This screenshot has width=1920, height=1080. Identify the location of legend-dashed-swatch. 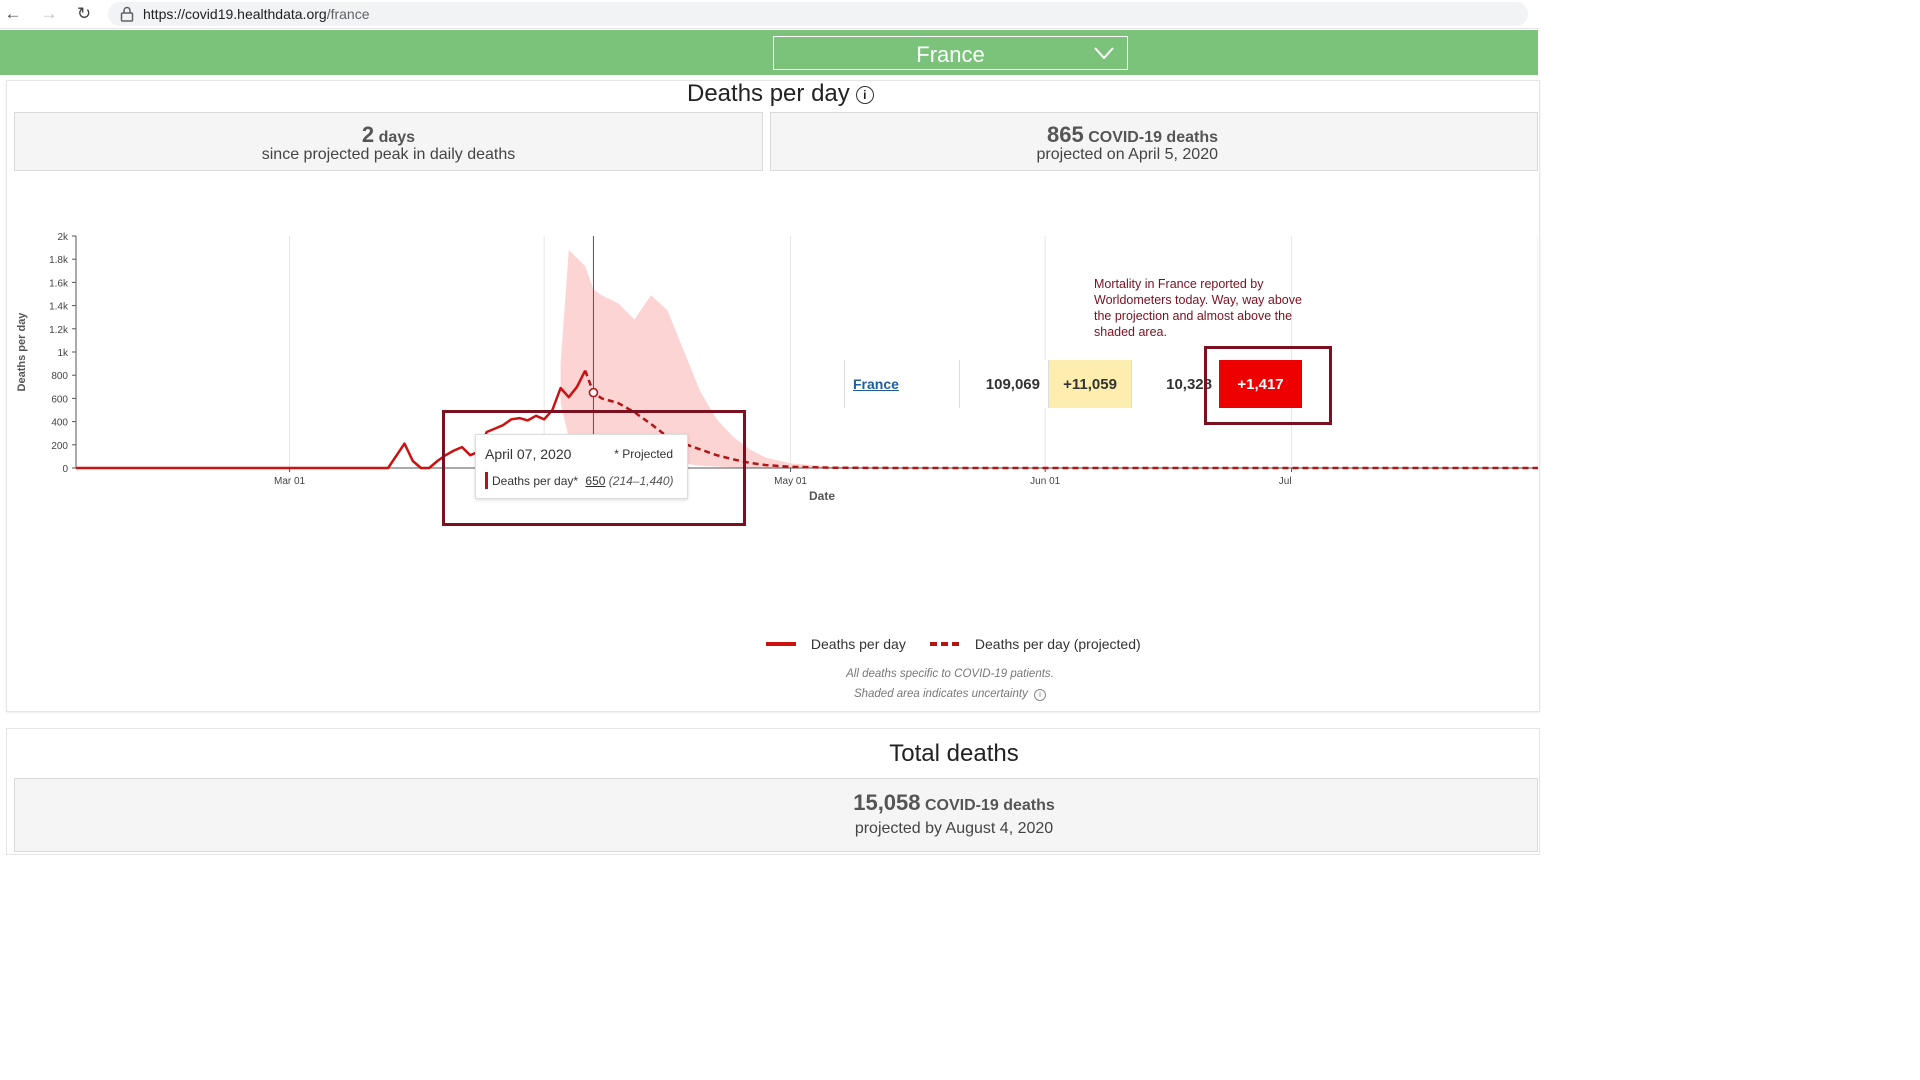
(945, 644).